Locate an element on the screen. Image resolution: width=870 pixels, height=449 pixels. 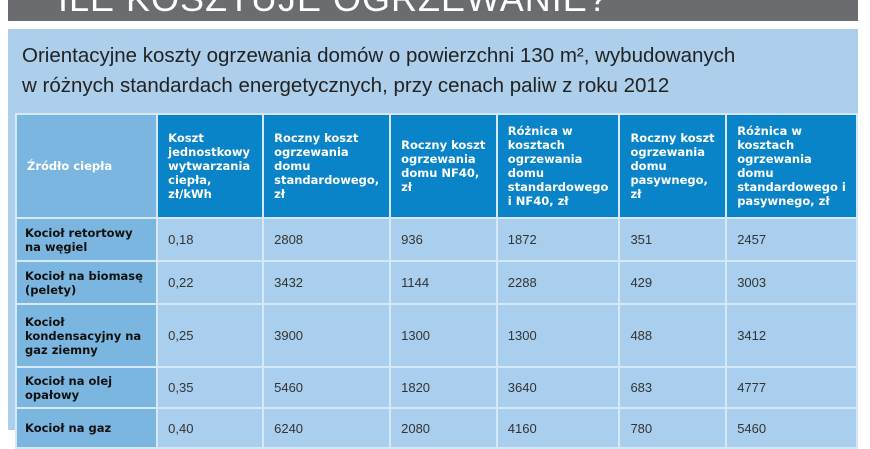
value-cell: 1820 is located at coordinates (443, 387).